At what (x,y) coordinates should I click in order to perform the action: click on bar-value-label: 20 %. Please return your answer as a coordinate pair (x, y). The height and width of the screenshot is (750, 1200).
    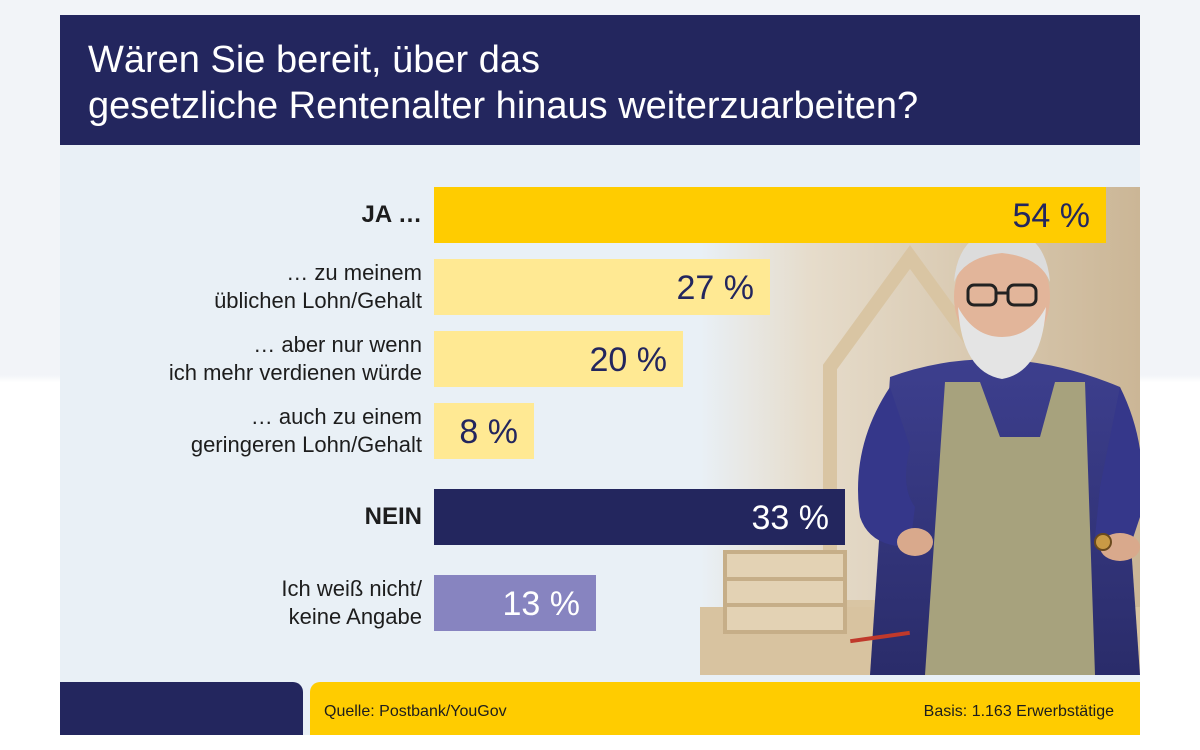
    Looking at the image, I should click on (628, 360).